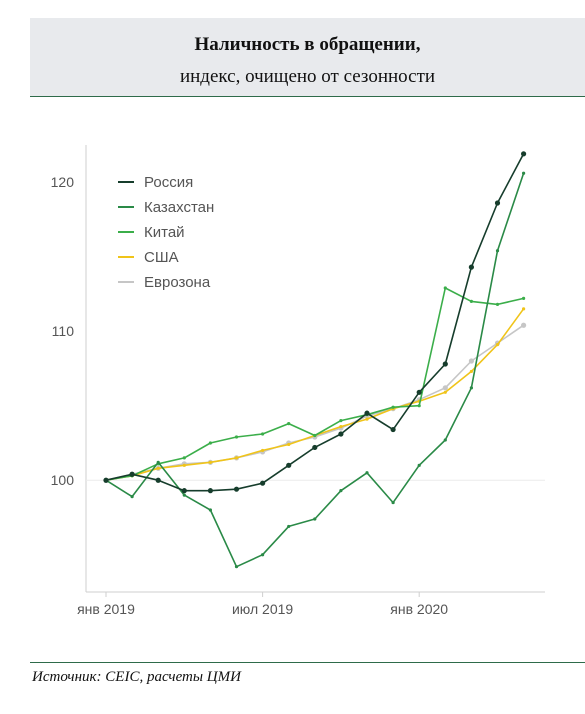 The width and height of the screenshot is (585, 714). Describe the element at coordinates (177, 282) in the screenshot. I see `legend-label: Еврозона` at that location.